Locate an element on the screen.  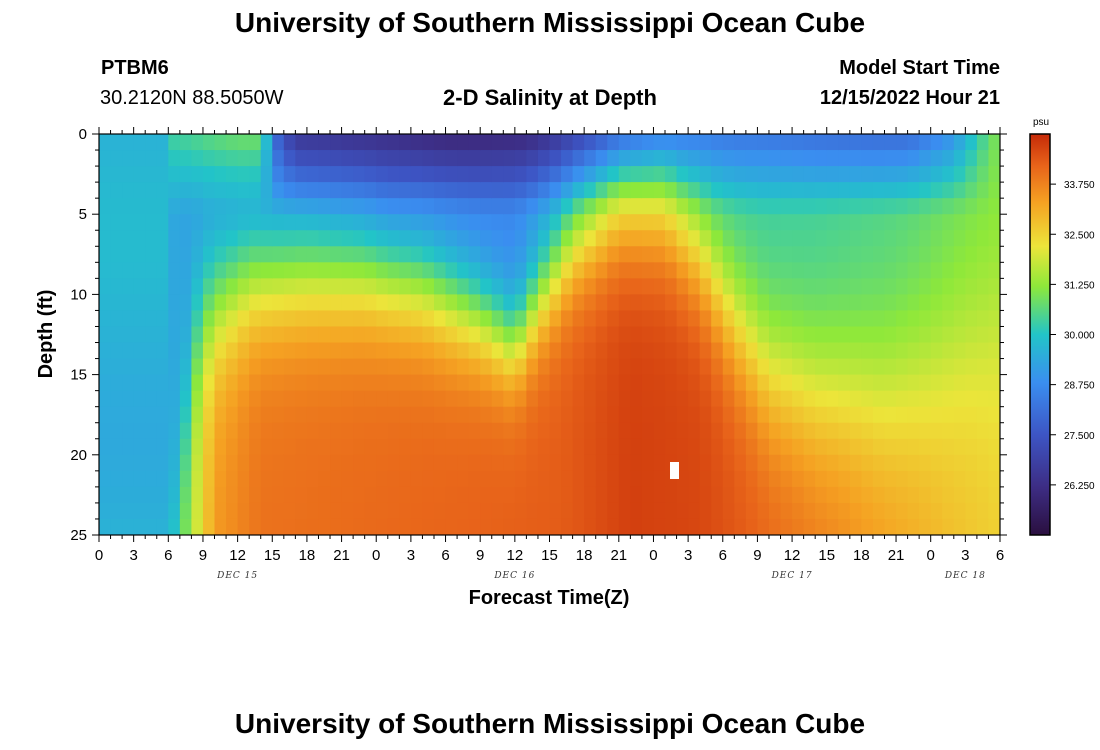
model-start-label: Model Start Time is located at coordinates (919, 68).